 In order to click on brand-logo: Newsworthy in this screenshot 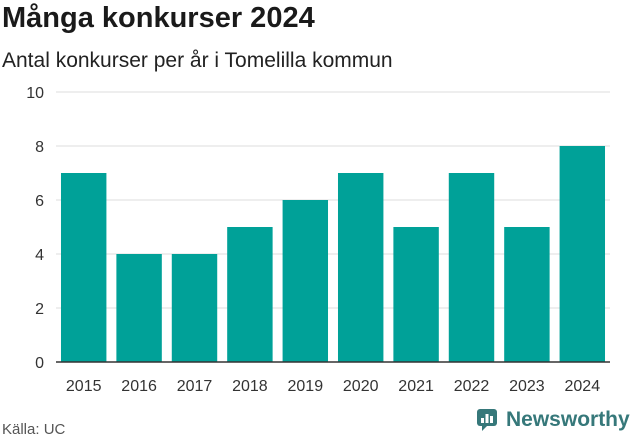, I will do `click(553, 420)`.